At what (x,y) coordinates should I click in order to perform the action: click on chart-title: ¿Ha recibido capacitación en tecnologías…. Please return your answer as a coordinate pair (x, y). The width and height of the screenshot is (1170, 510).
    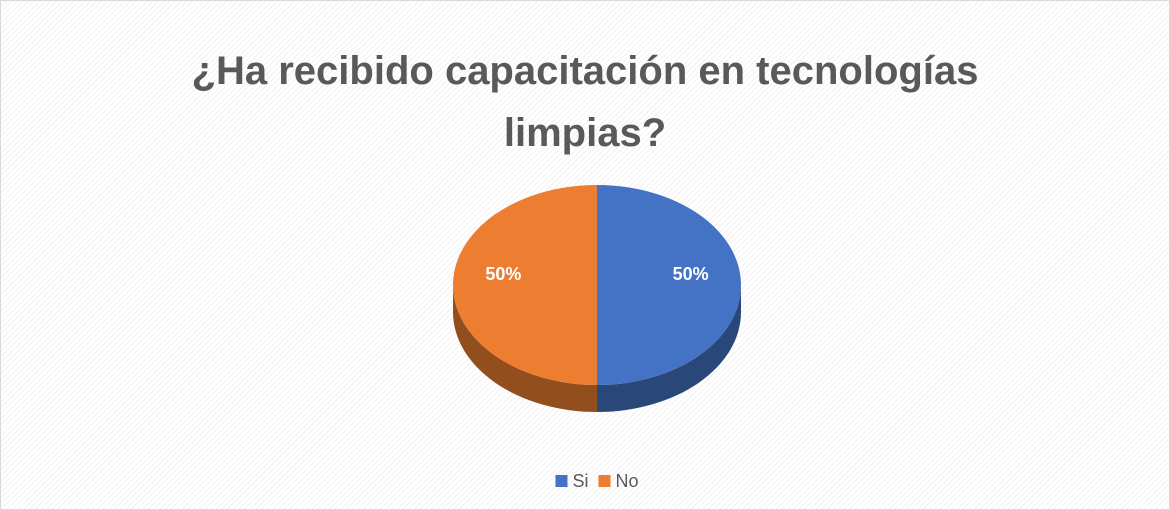
    Looking at the image, I should click on (585, 102).